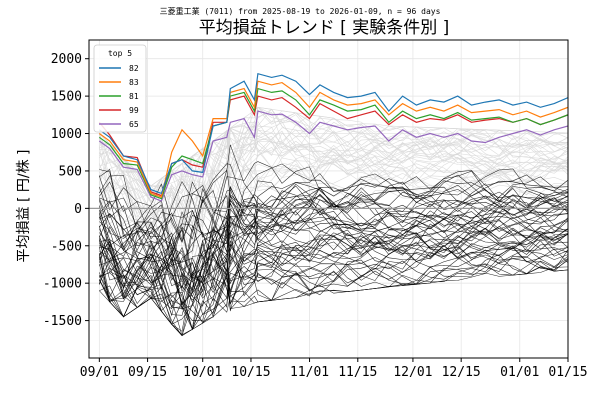  What do you see at coordinates (357, 372) in the screenshot?
I see `x-tick-label: 11/15` at bounding box center [357, 372].